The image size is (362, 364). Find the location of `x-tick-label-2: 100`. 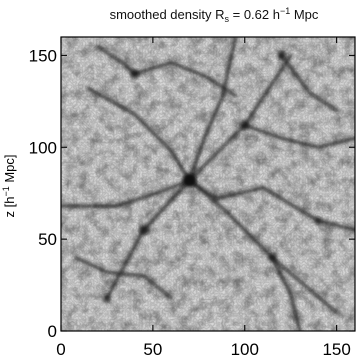

x-tick-label-2: 100 is located at coordinates (245, 349).